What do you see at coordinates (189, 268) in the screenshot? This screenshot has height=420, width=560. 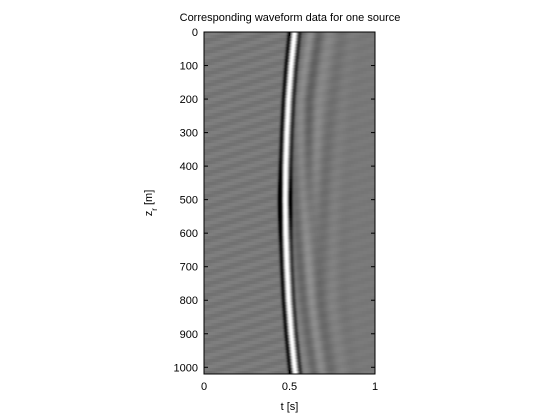 I see `y-tick-label: 700` at bounding box center [189, 268].